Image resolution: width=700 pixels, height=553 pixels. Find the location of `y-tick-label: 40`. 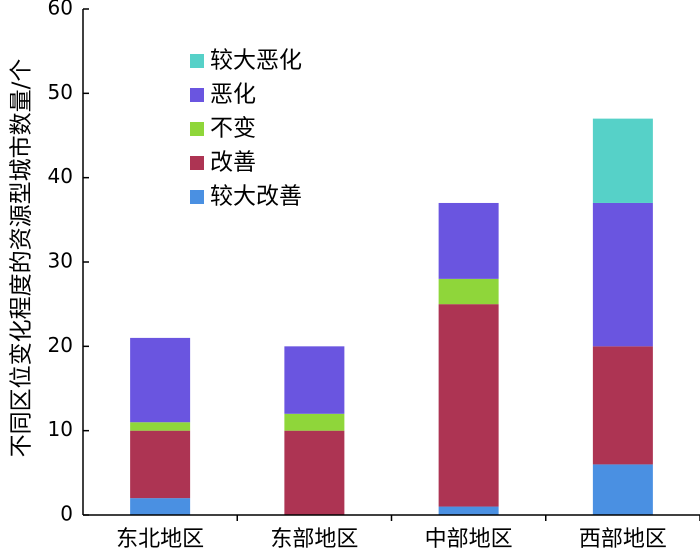

y-tick-label: 40 is located at coordinates (60, 176).